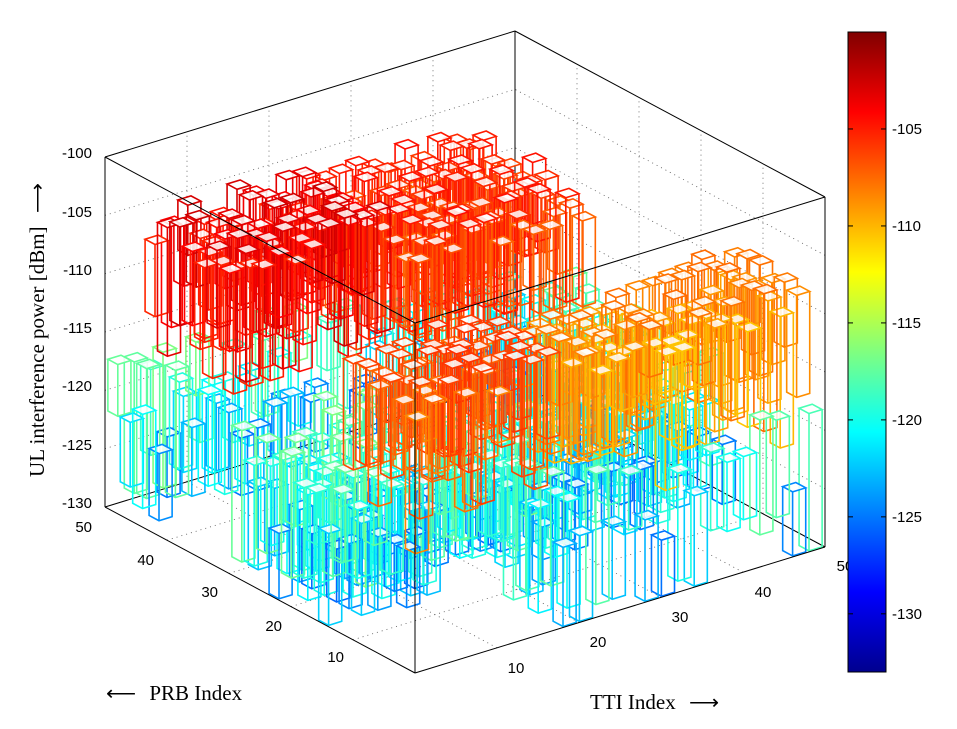 The height and width of the screenshot is (729, 957). I want to click on y-tick-label: 40, so click(145, 560).